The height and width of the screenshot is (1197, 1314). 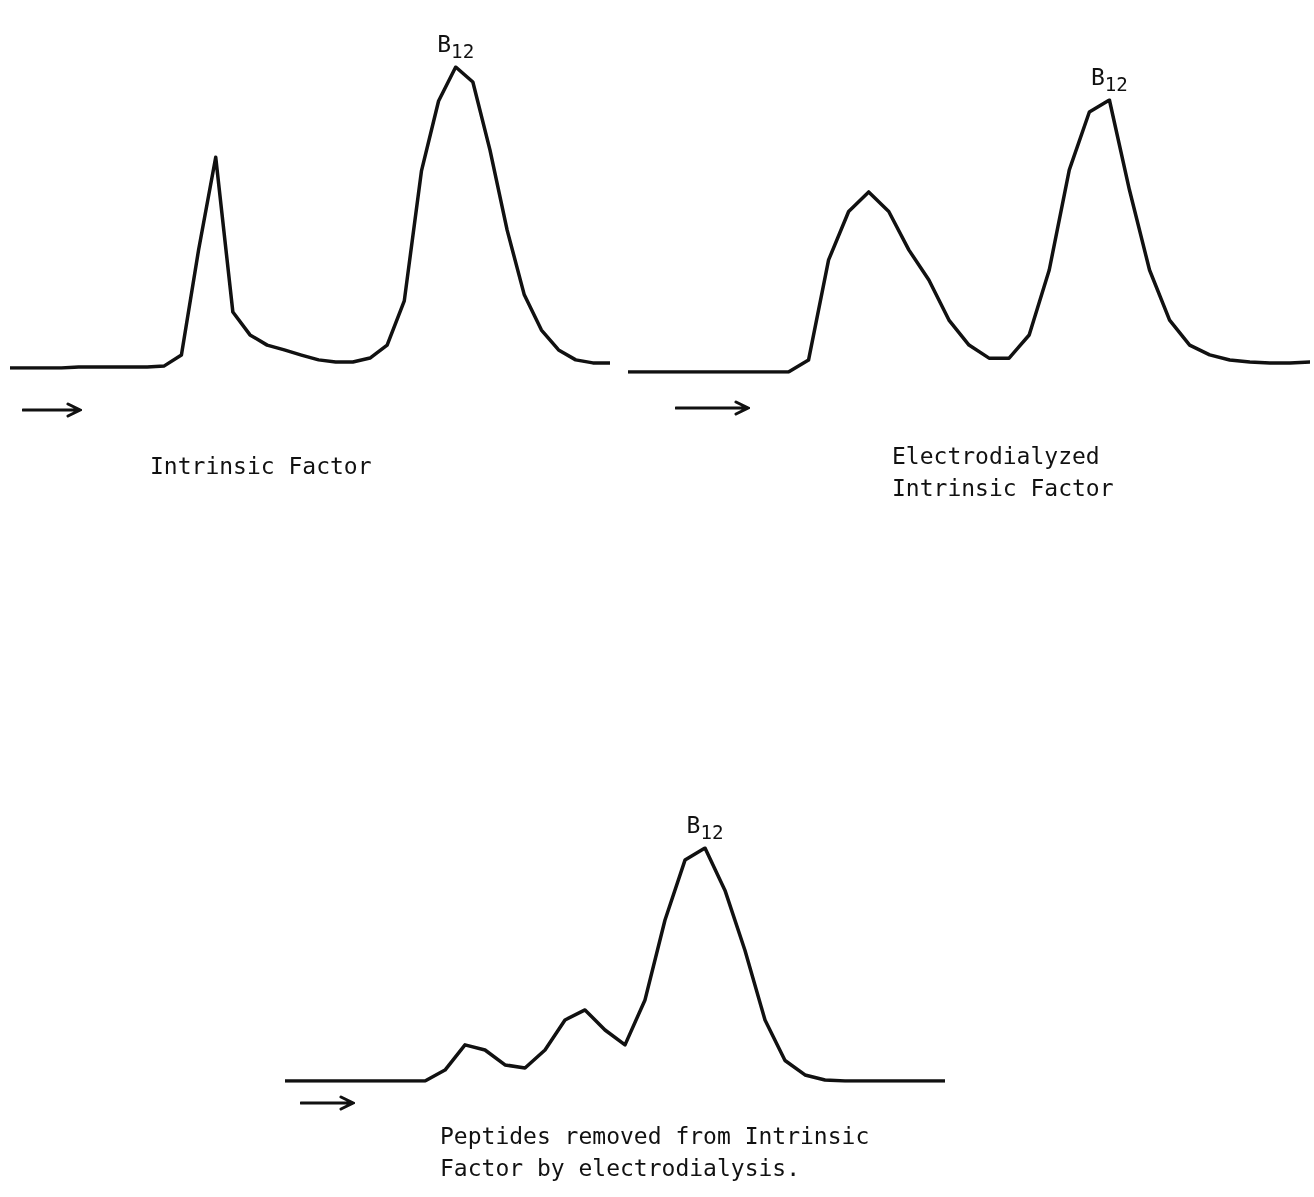 I want to click on text: Electrodialyzed Intrinsic Factor, so click(x=1003, y=473).